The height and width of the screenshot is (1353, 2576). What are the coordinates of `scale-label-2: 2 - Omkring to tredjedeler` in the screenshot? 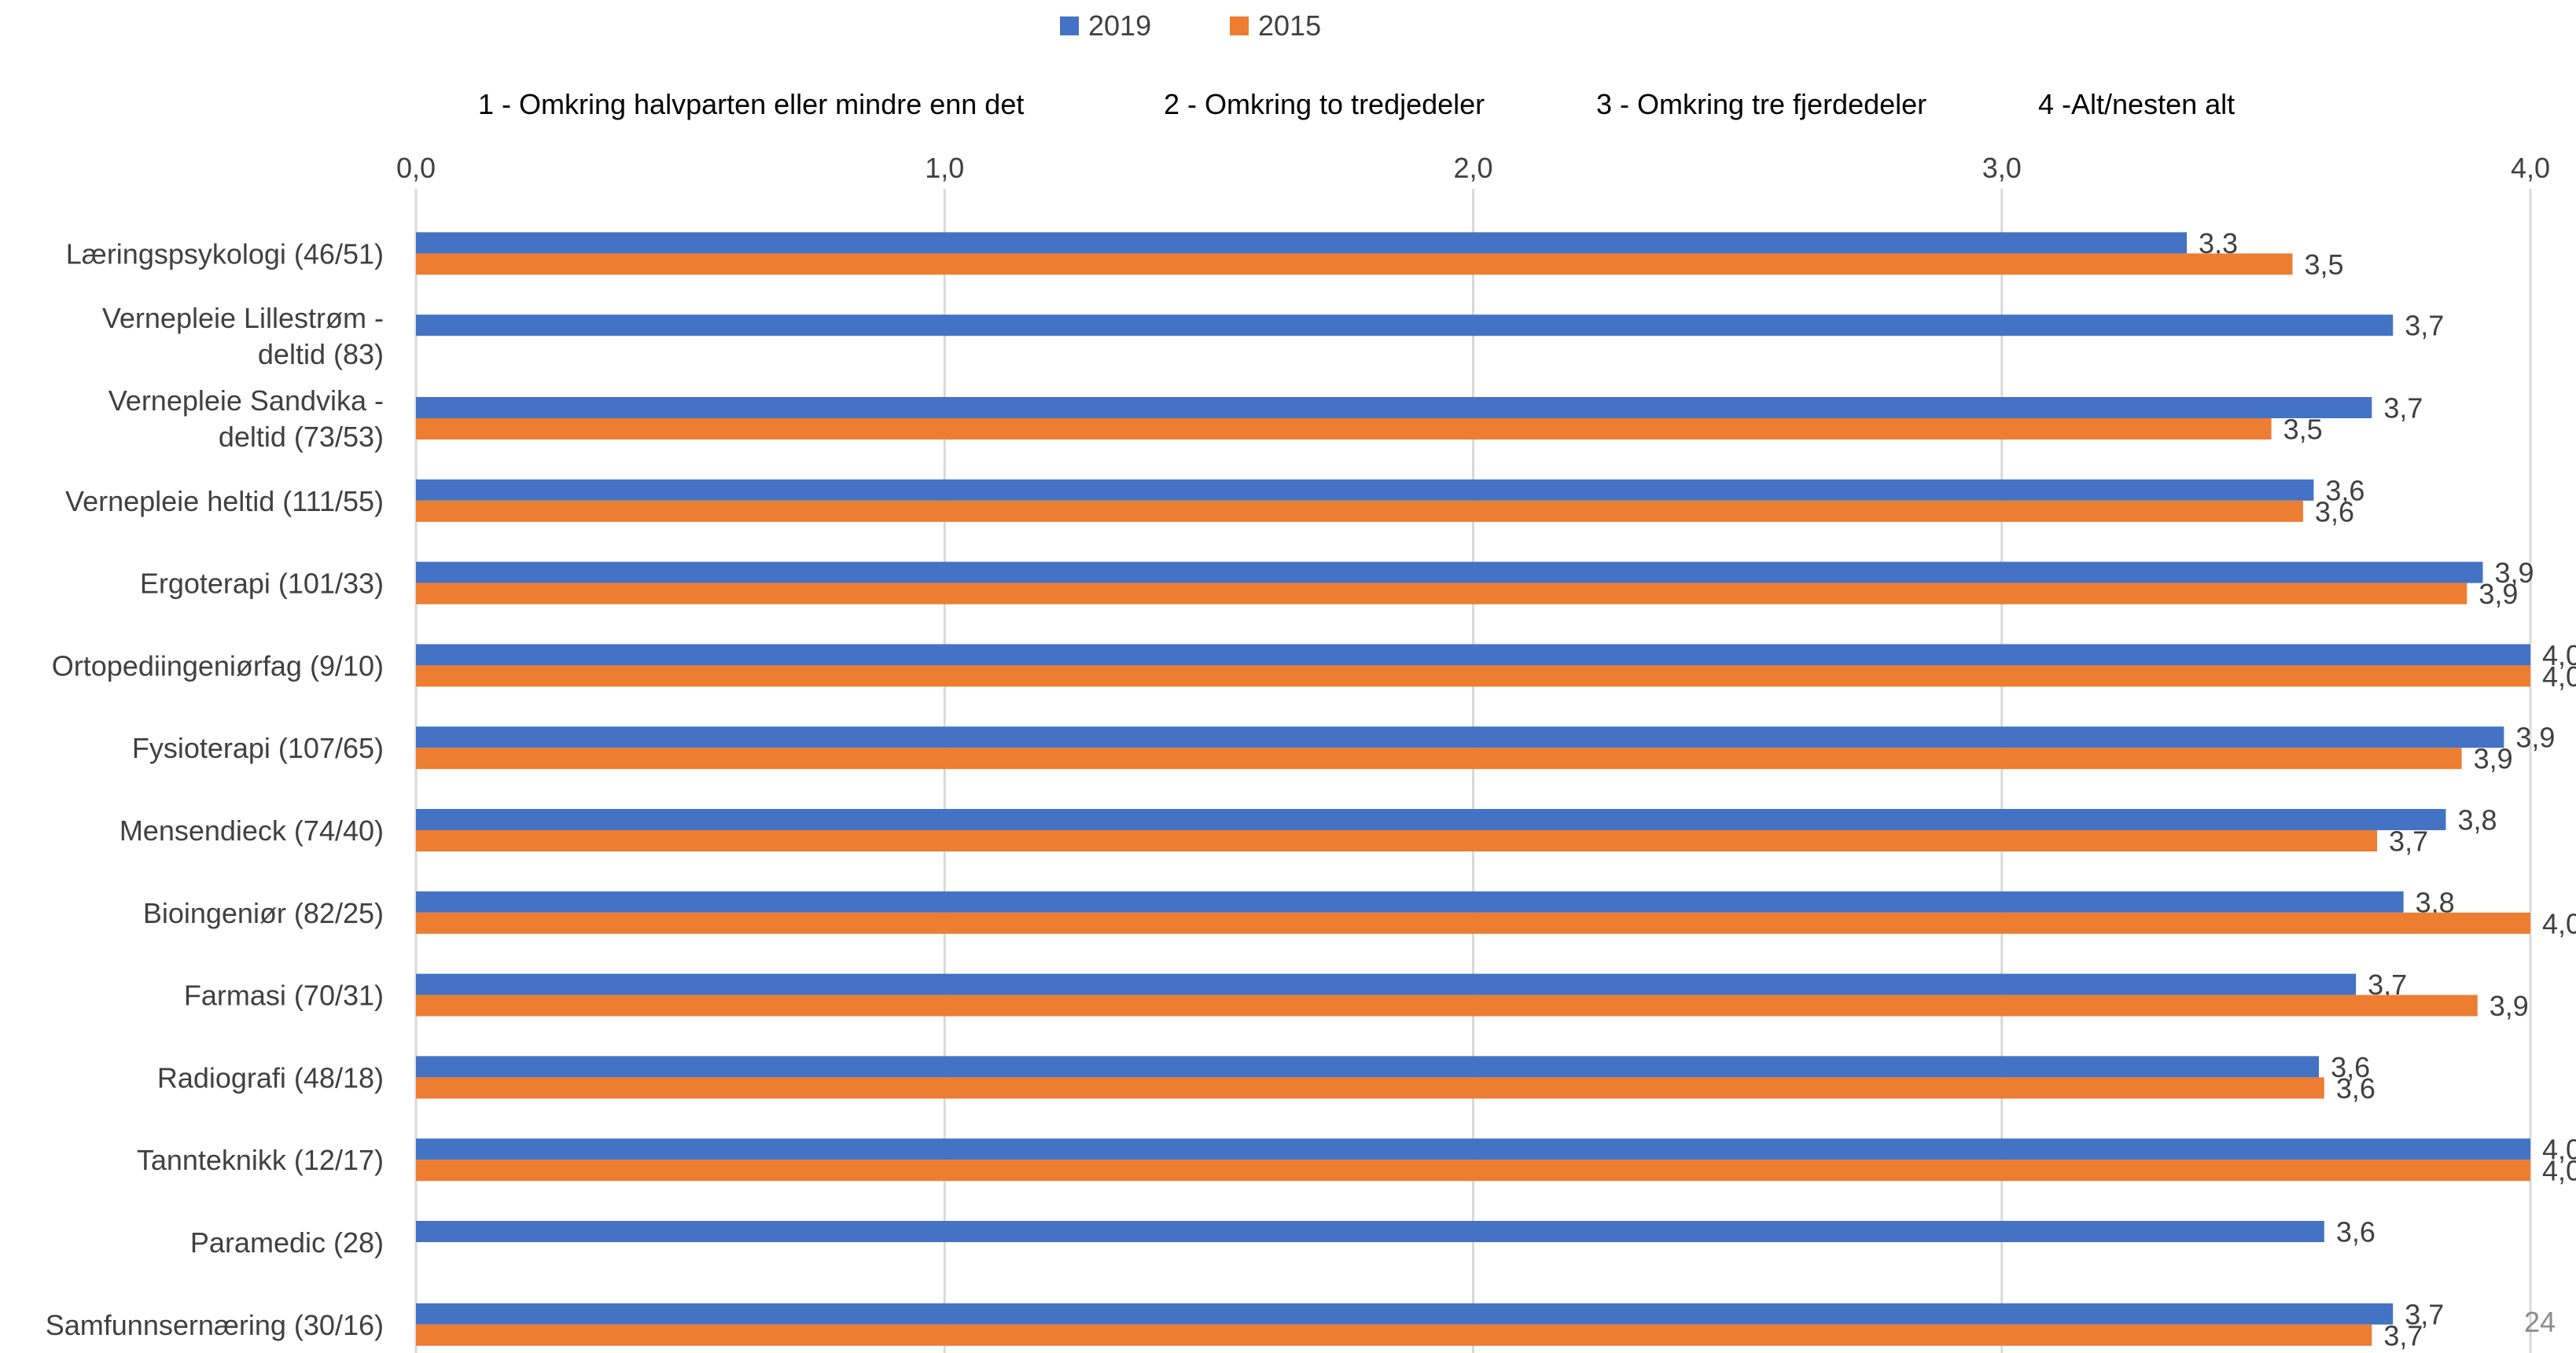 It's located at (1324, 104).